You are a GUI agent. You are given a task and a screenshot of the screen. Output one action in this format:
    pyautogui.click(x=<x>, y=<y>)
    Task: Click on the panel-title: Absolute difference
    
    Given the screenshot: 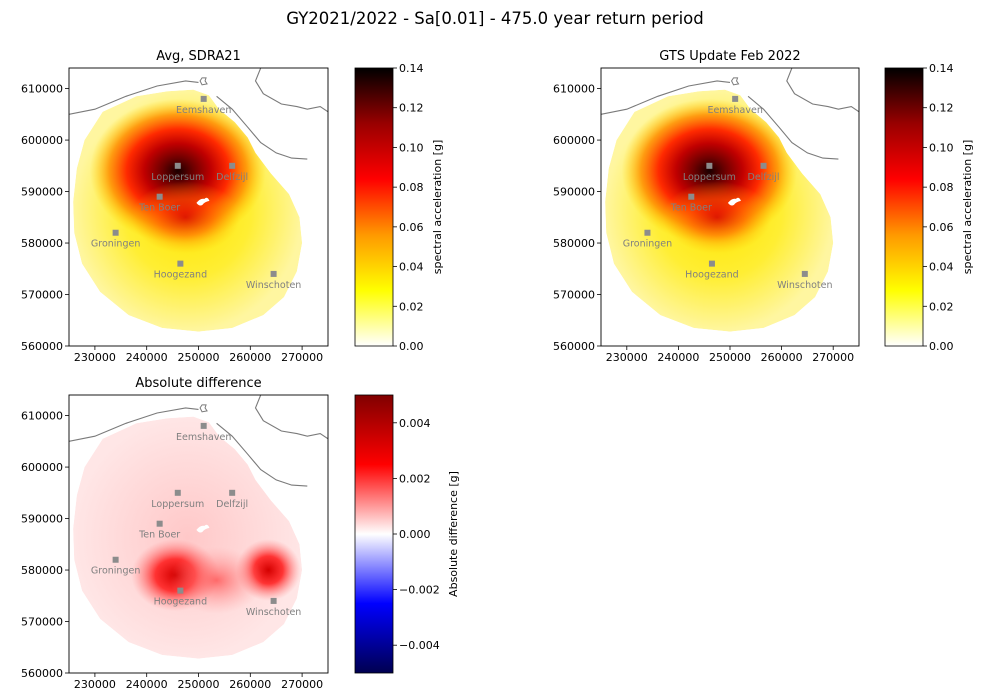 What is the action you would take?
    pyautogui.click(x=198, y=383)
    